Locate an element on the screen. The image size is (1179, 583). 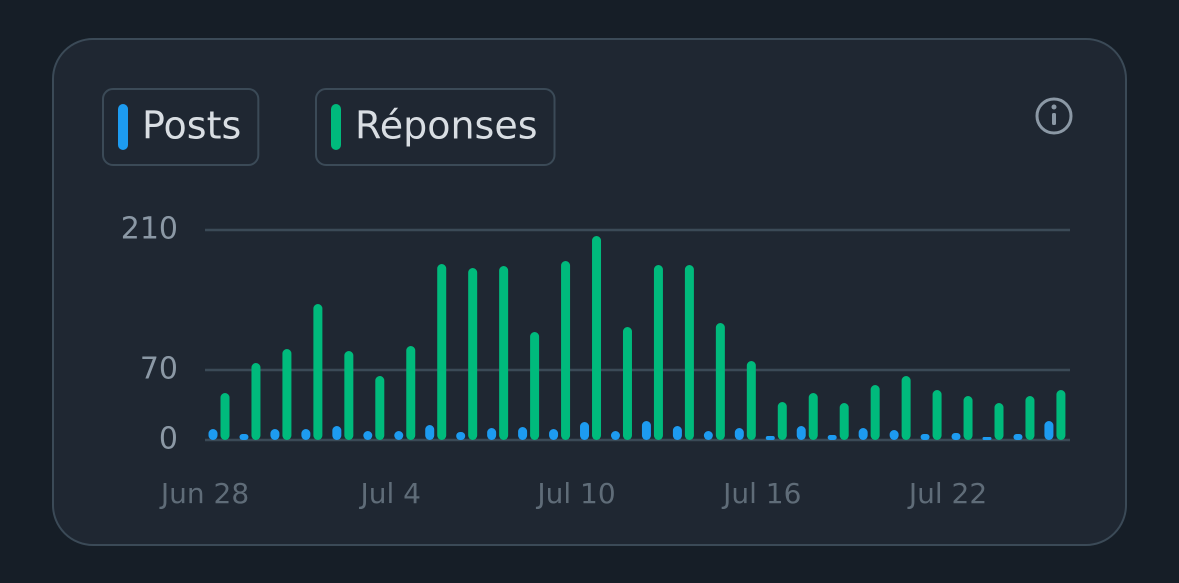
info-dot is located at coordinates (1054, 107).